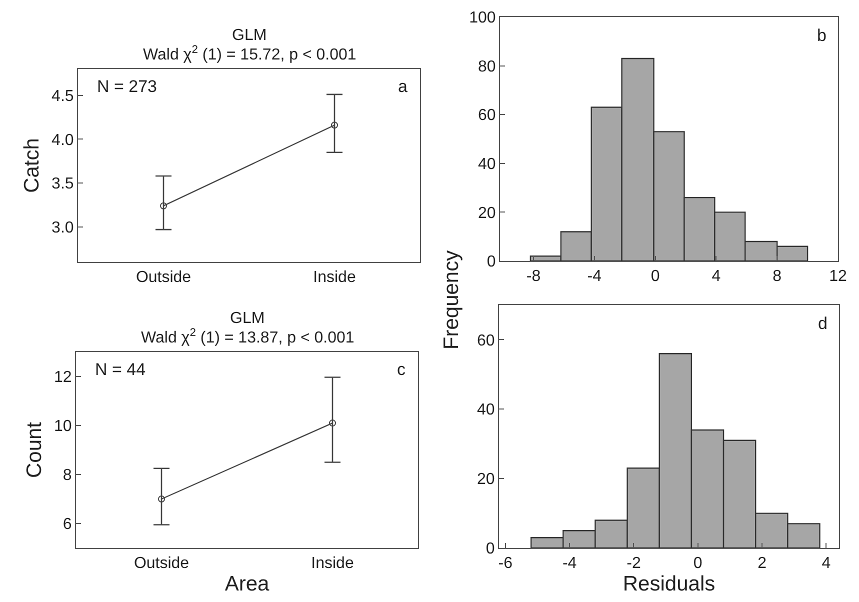 The height and width of the screenshot is (602, 859). I want to click on y-tick-label: 3.5, so click(63, 184).